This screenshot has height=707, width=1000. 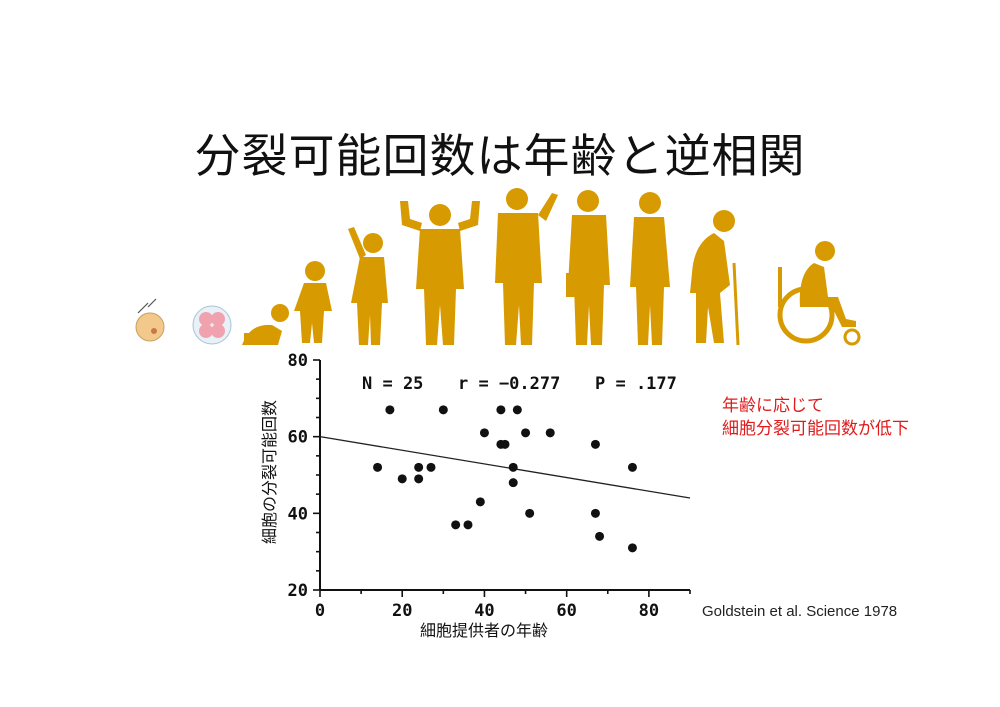 I want to click on wheelchair-silhouette-icon, so click(x=819, y=293).